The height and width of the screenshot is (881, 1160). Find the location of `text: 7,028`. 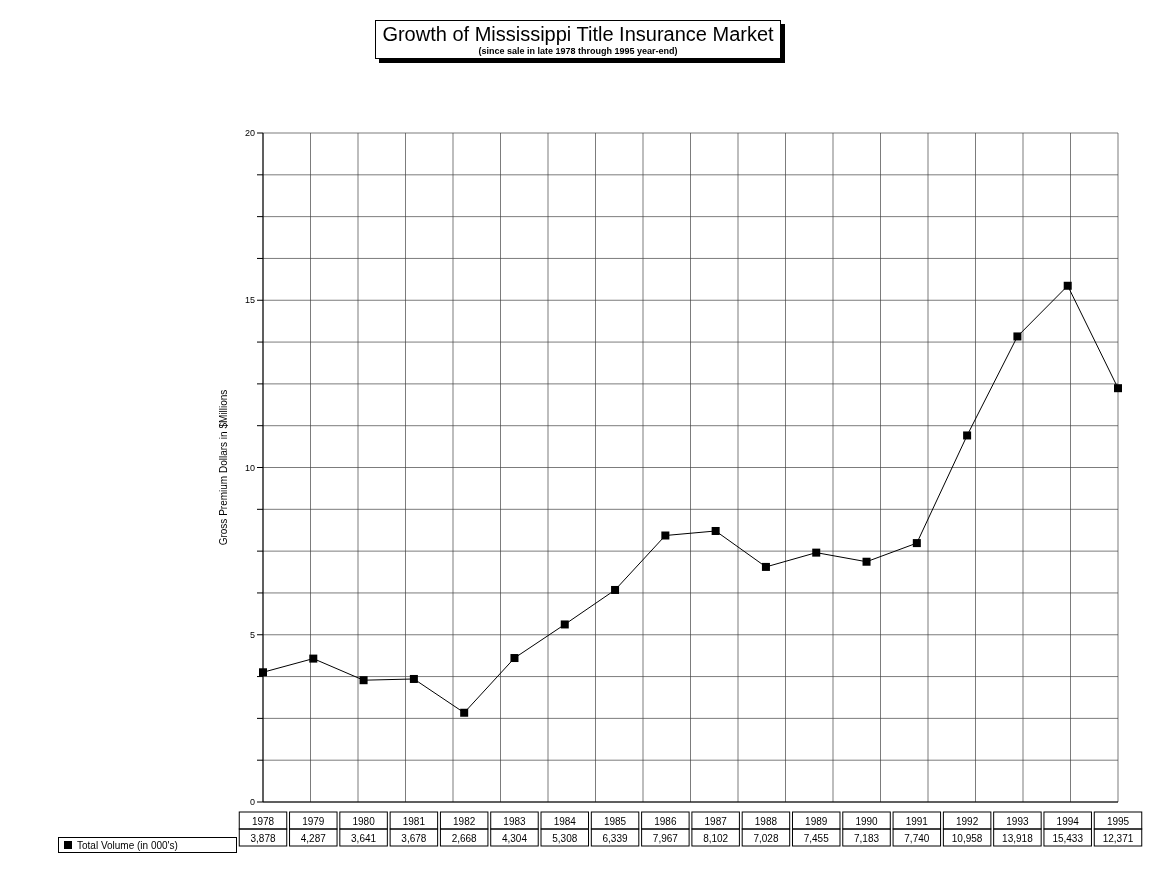

text: 7,028 is located at coordinates (766, 838).